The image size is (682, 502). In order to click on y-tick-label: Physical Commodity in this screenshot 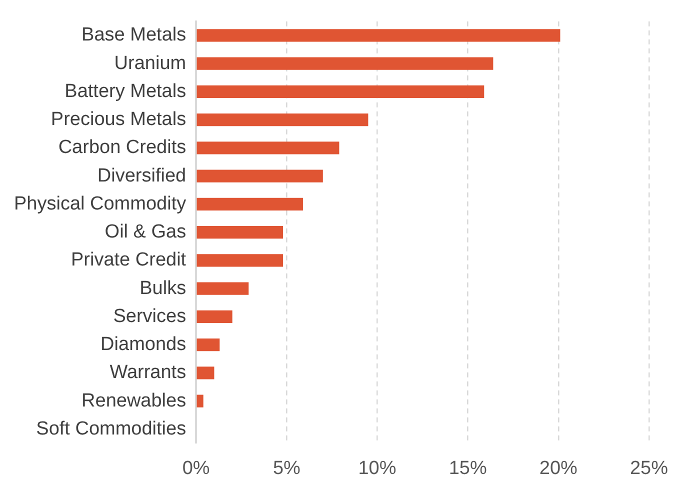, I will do `click(100, 203)`.